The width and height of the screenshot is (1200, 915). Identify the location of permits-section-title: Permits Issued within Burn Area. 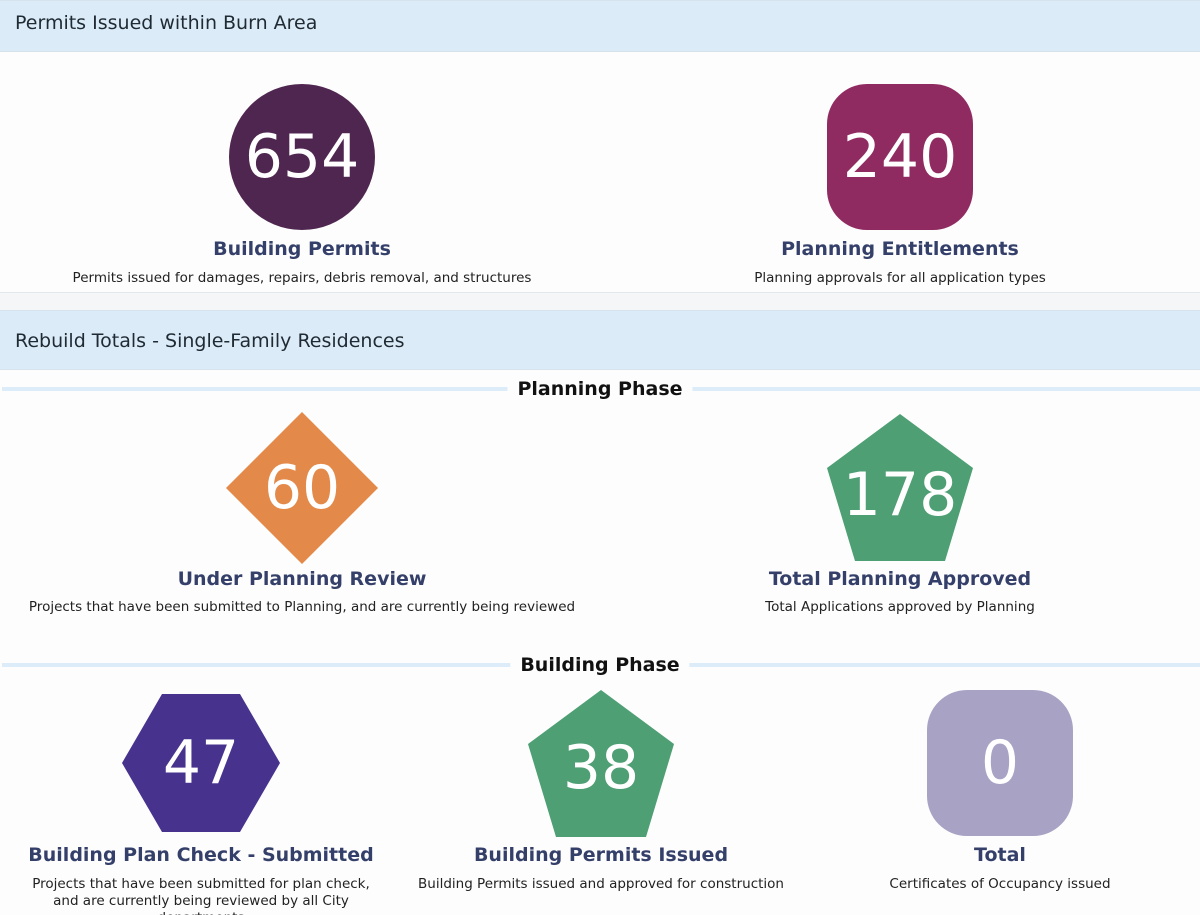
(166, 23).